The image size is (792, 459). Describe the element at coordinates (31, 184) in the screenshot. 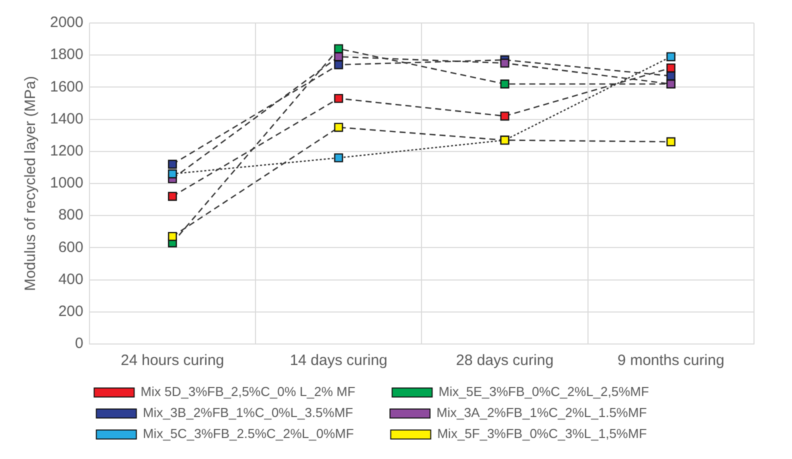

I see `y-axis-title: Modulus of recycled layer (MPa)` at that location.